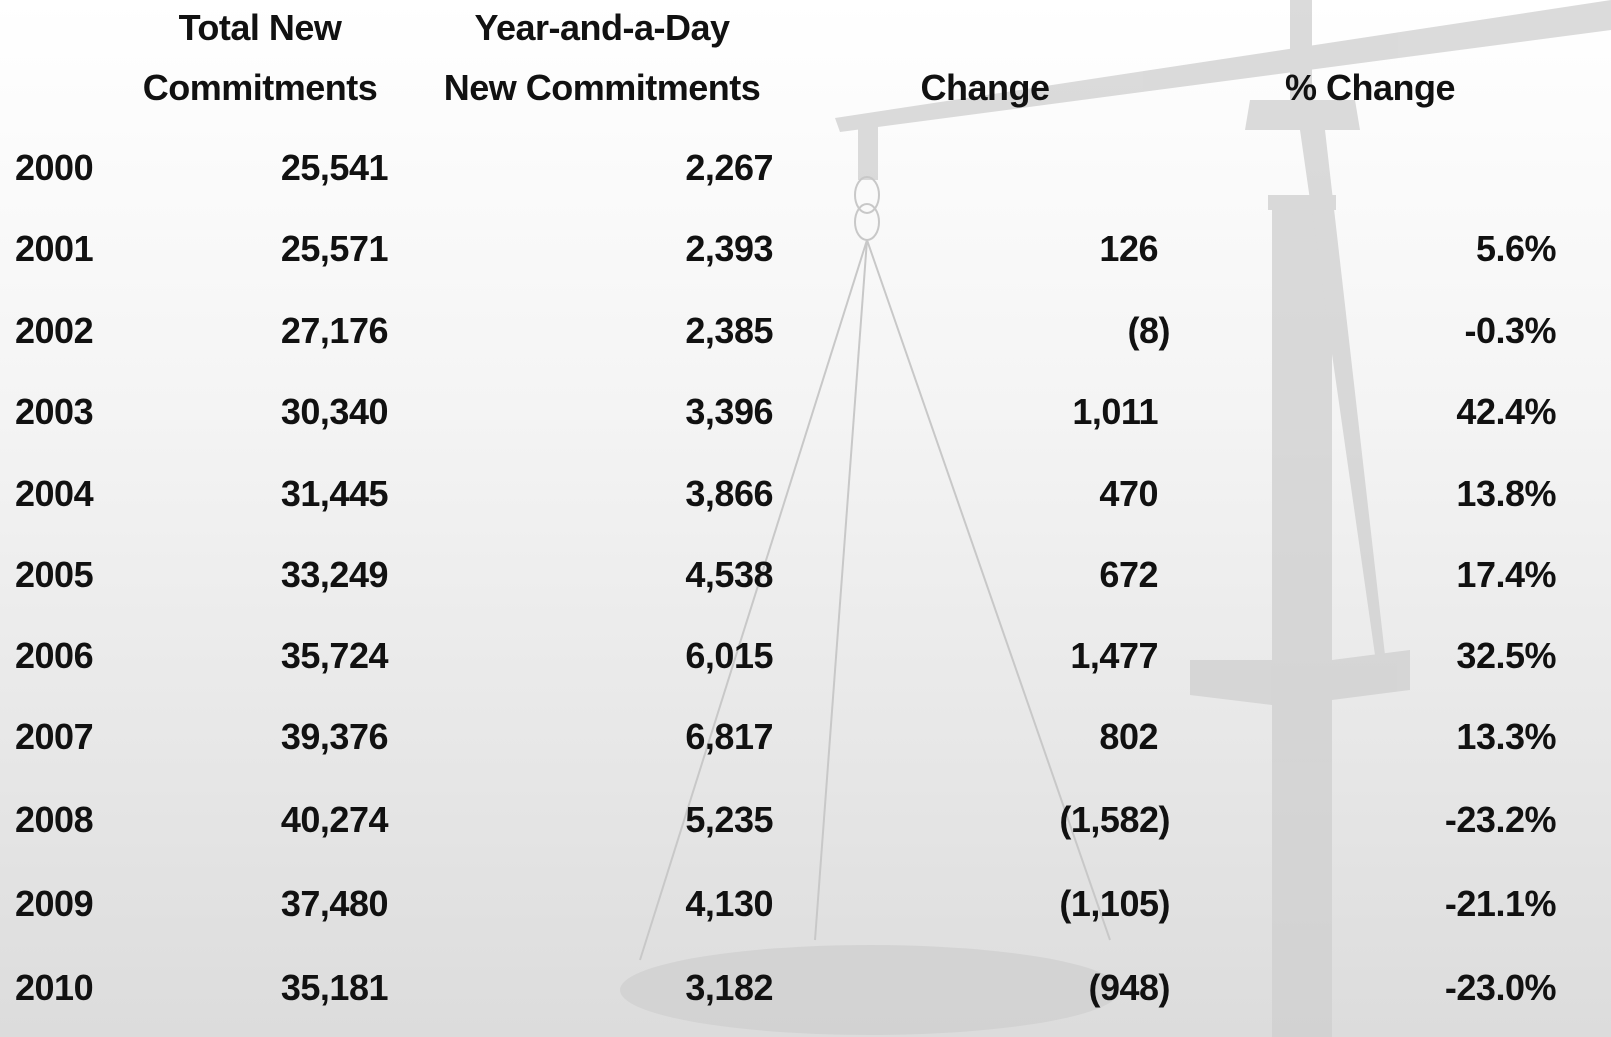 This screenshot has height=1037, width=1611. Describe the element at coordinates (729, 167) in the screenshot. I see `year-and-a-day-commitments: 2,267` at that location.